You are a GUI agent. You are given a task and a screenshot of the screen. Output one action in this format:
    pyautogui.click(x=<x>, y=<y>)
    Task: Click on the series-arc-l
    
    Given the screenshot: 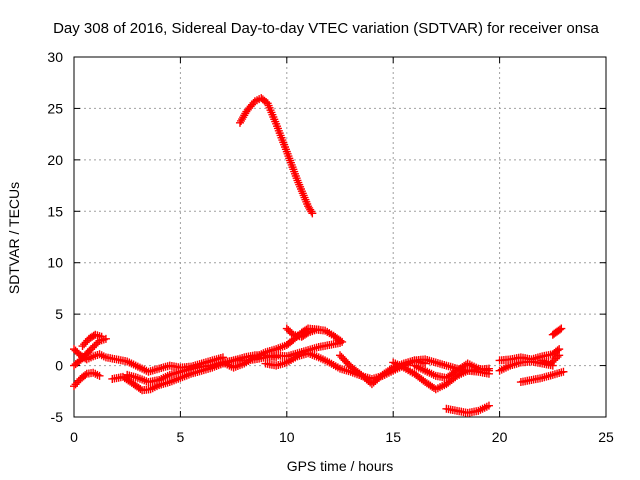 What is the action you would take?
    pyautogui.click(x=451, y=370)
    